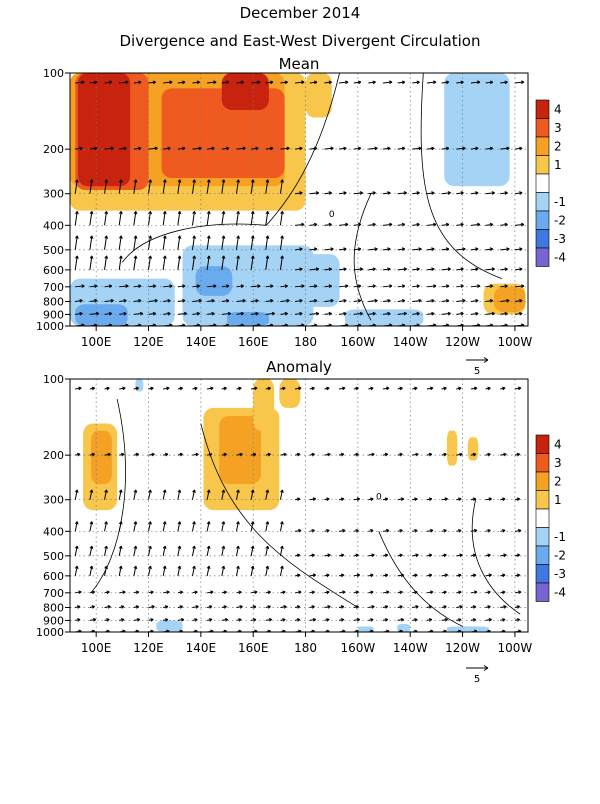  What do you see at coordinates (461, 176) in the screenshot?
I see `zero-contour` at bounding box center [461, 176].